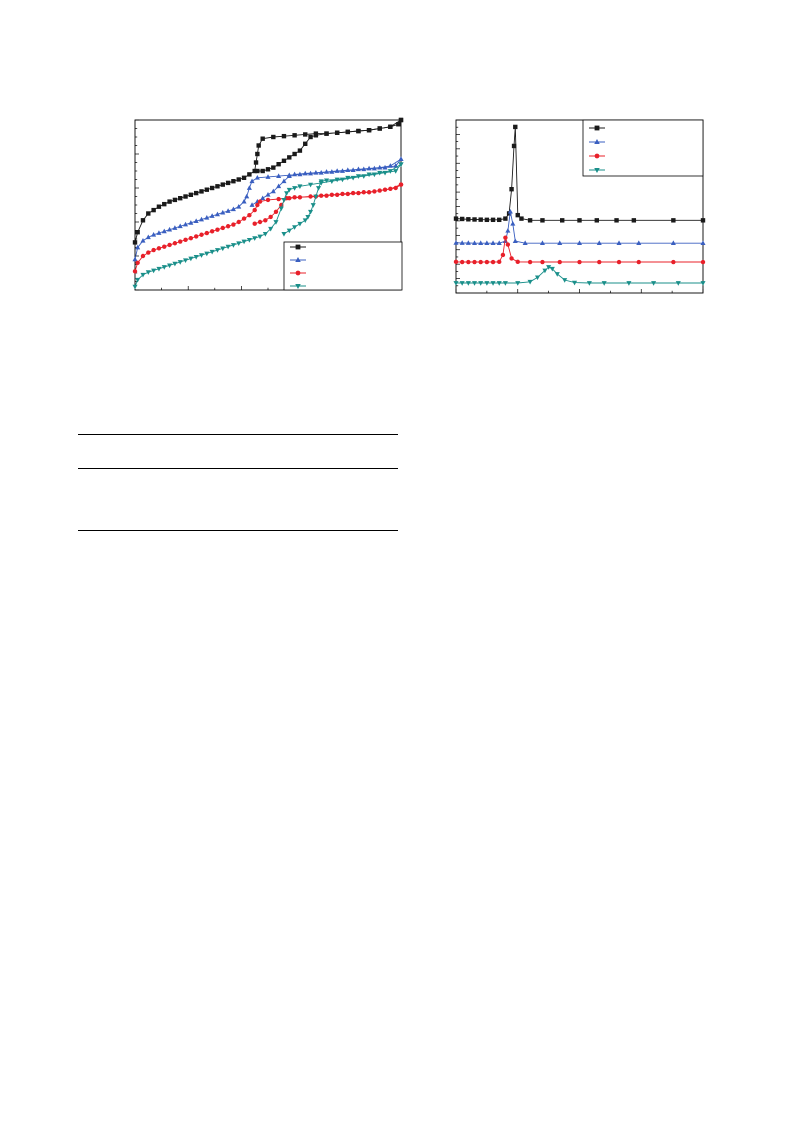 The height and width of the screenshot is (1121, 793). What do you see at coordinates (343, 266) in the screenshot?
I see `legend-box` at bounding box center [343, 266].